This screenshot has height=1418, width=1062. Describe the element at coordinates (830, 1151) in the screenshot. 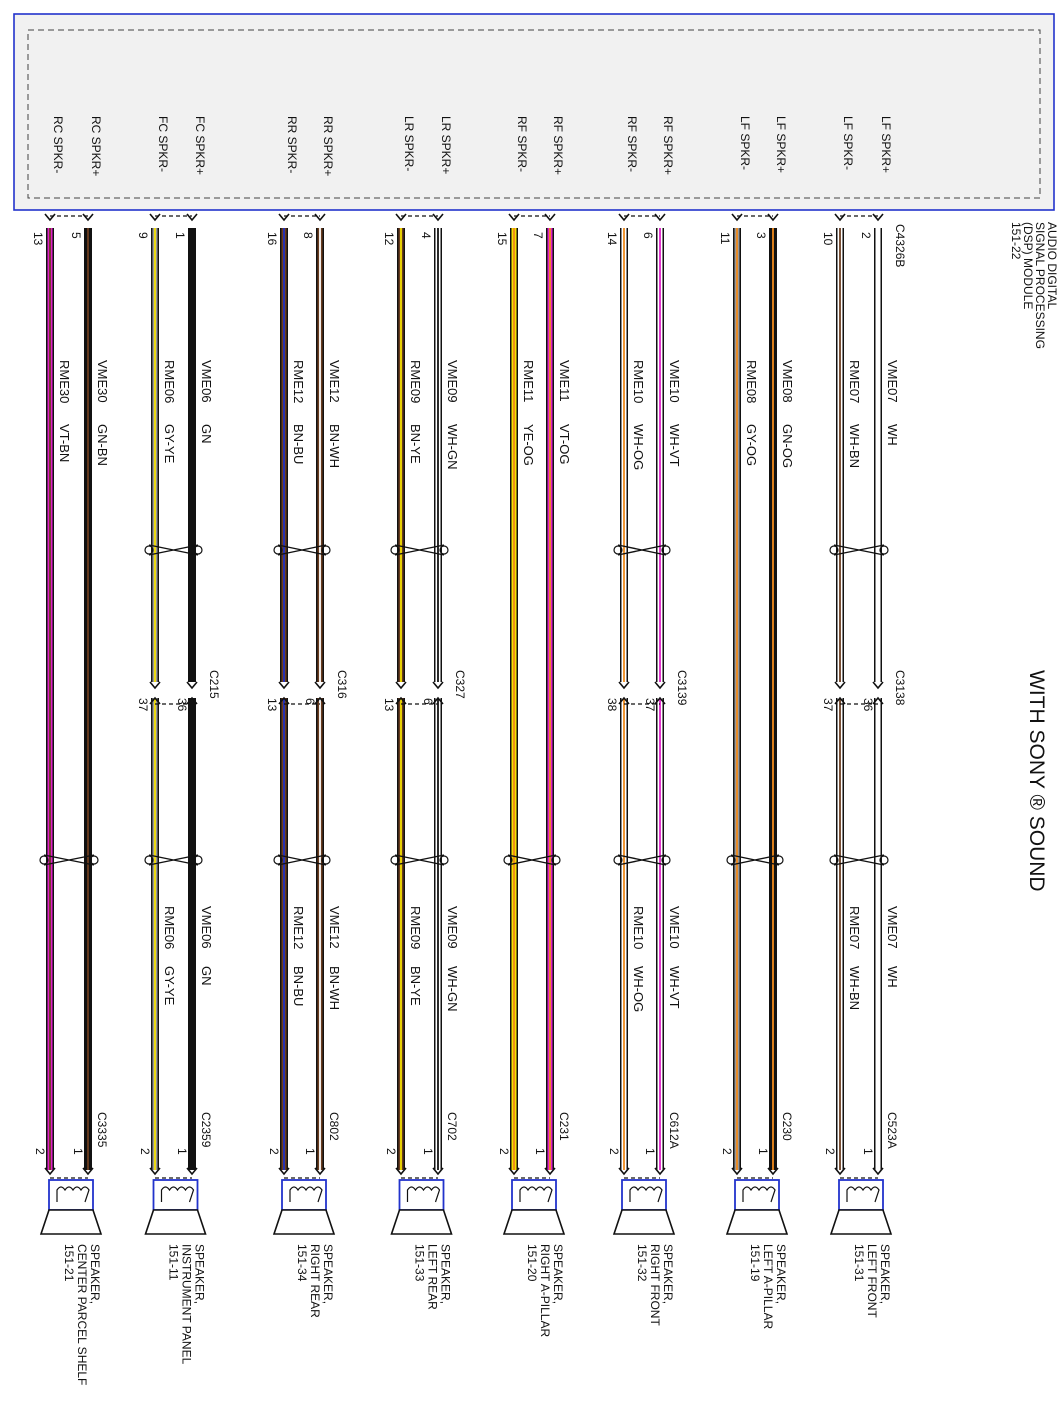

I see `ch1-neg-end-pin: 2` at that location.